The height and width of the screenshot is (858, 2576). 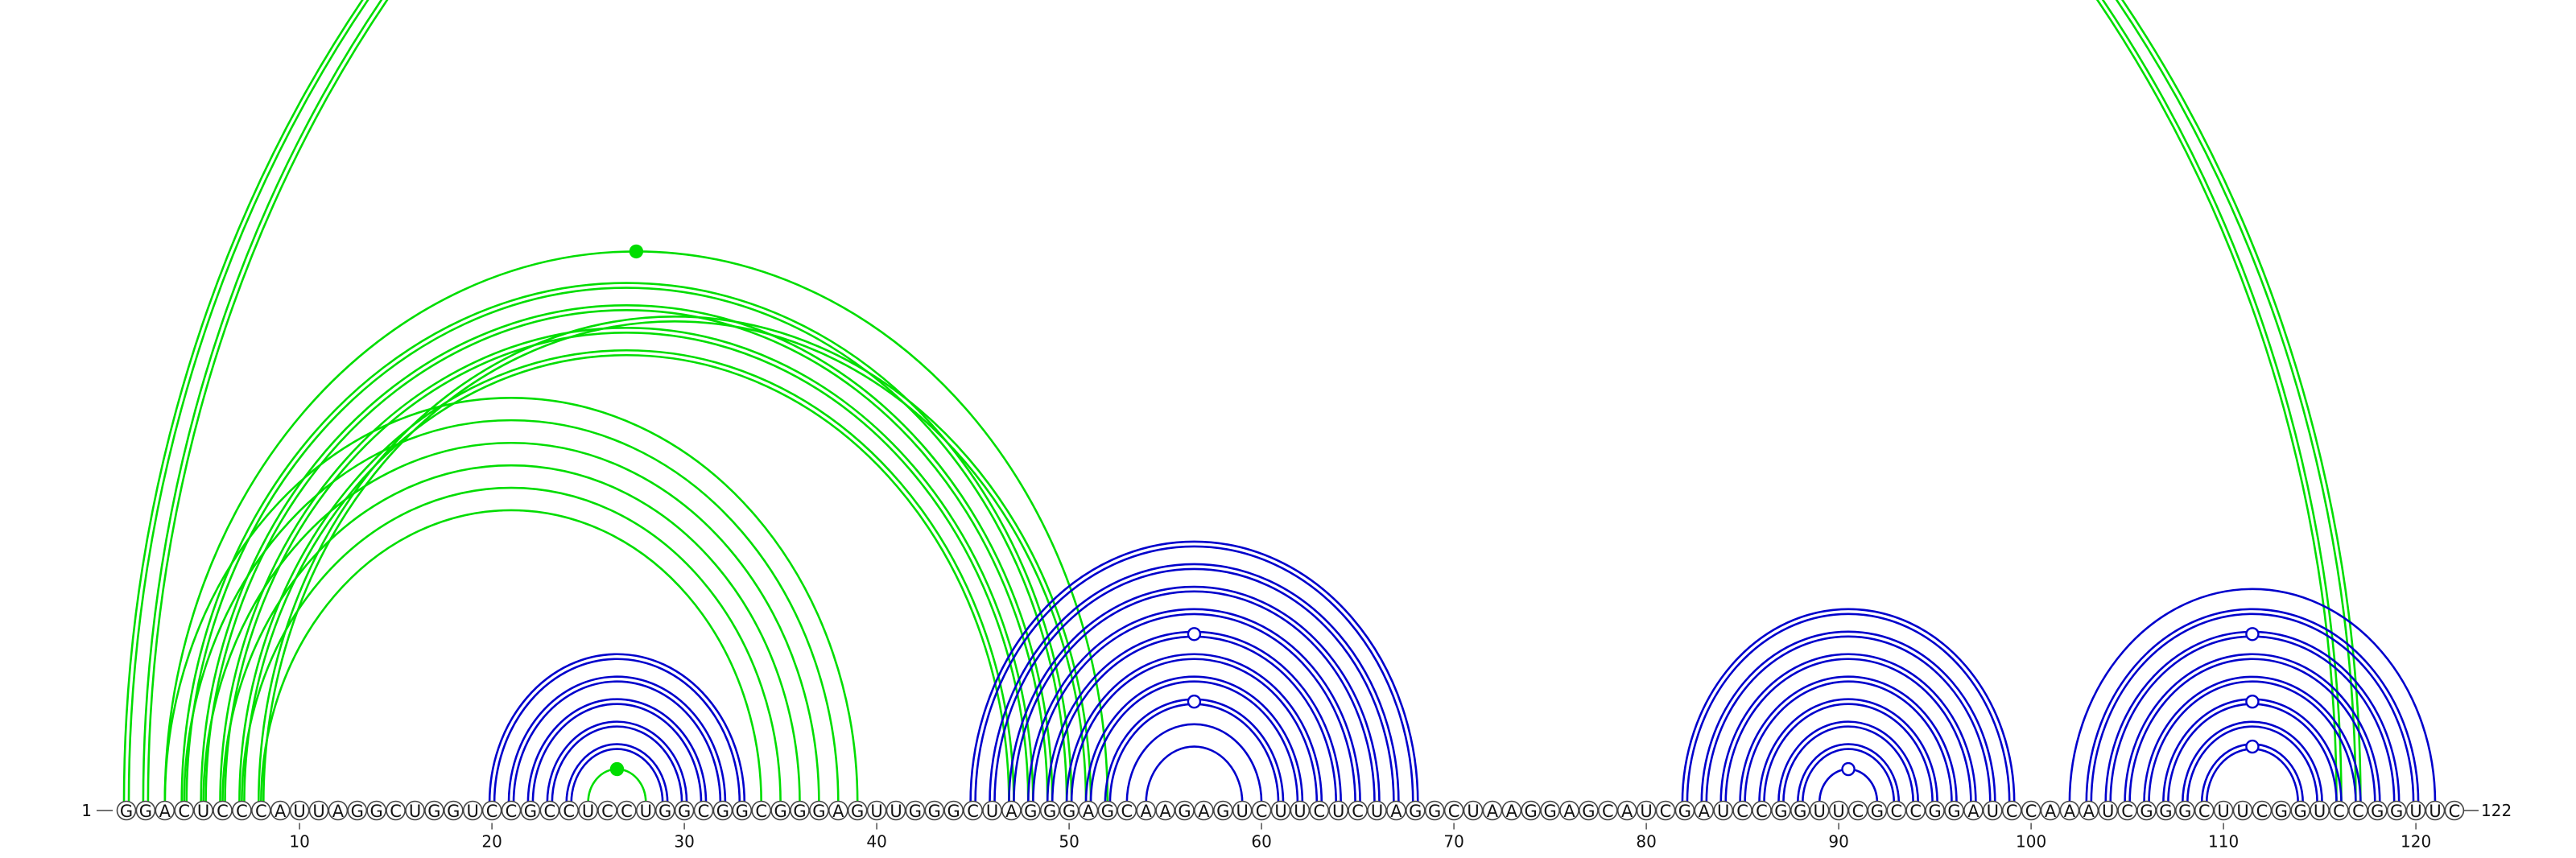 I want to click on nucleotide-55: A, so click(x=1165, y=811).